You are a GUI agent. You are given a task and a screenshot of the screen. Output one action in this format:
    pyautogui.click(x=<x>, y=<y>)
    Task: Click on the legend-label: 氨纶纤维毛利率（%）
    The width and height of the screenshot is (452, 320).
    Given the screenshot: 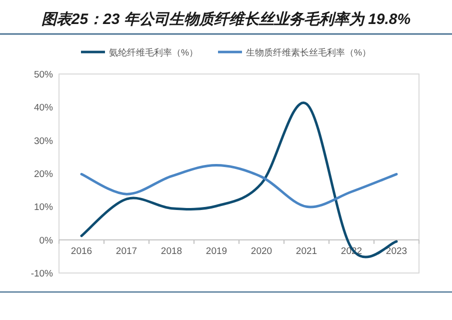 What is the action you would take?
    pyautogui.click(x=153, y=53)
    